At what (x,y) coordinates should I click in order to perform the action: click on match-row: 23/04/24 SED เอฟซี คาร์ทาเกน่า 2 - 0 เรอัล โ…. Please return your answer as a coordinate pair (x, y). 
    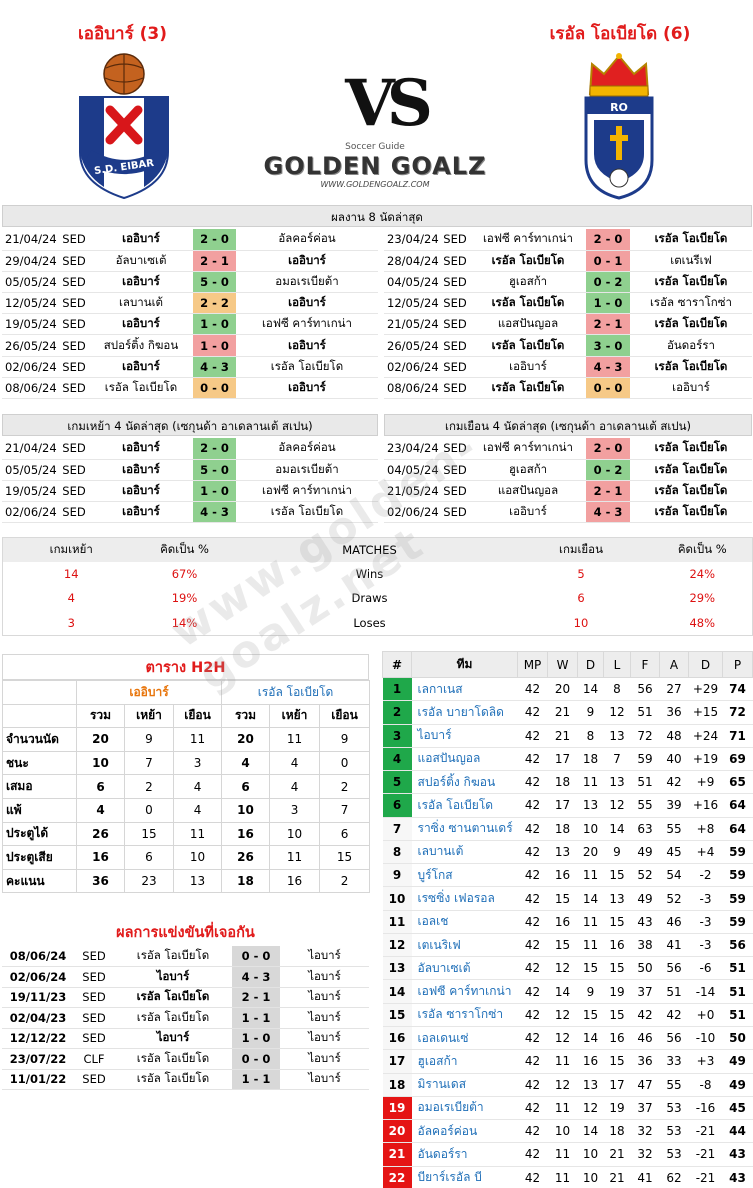
    Looking at the image, I should click on (568, 240).